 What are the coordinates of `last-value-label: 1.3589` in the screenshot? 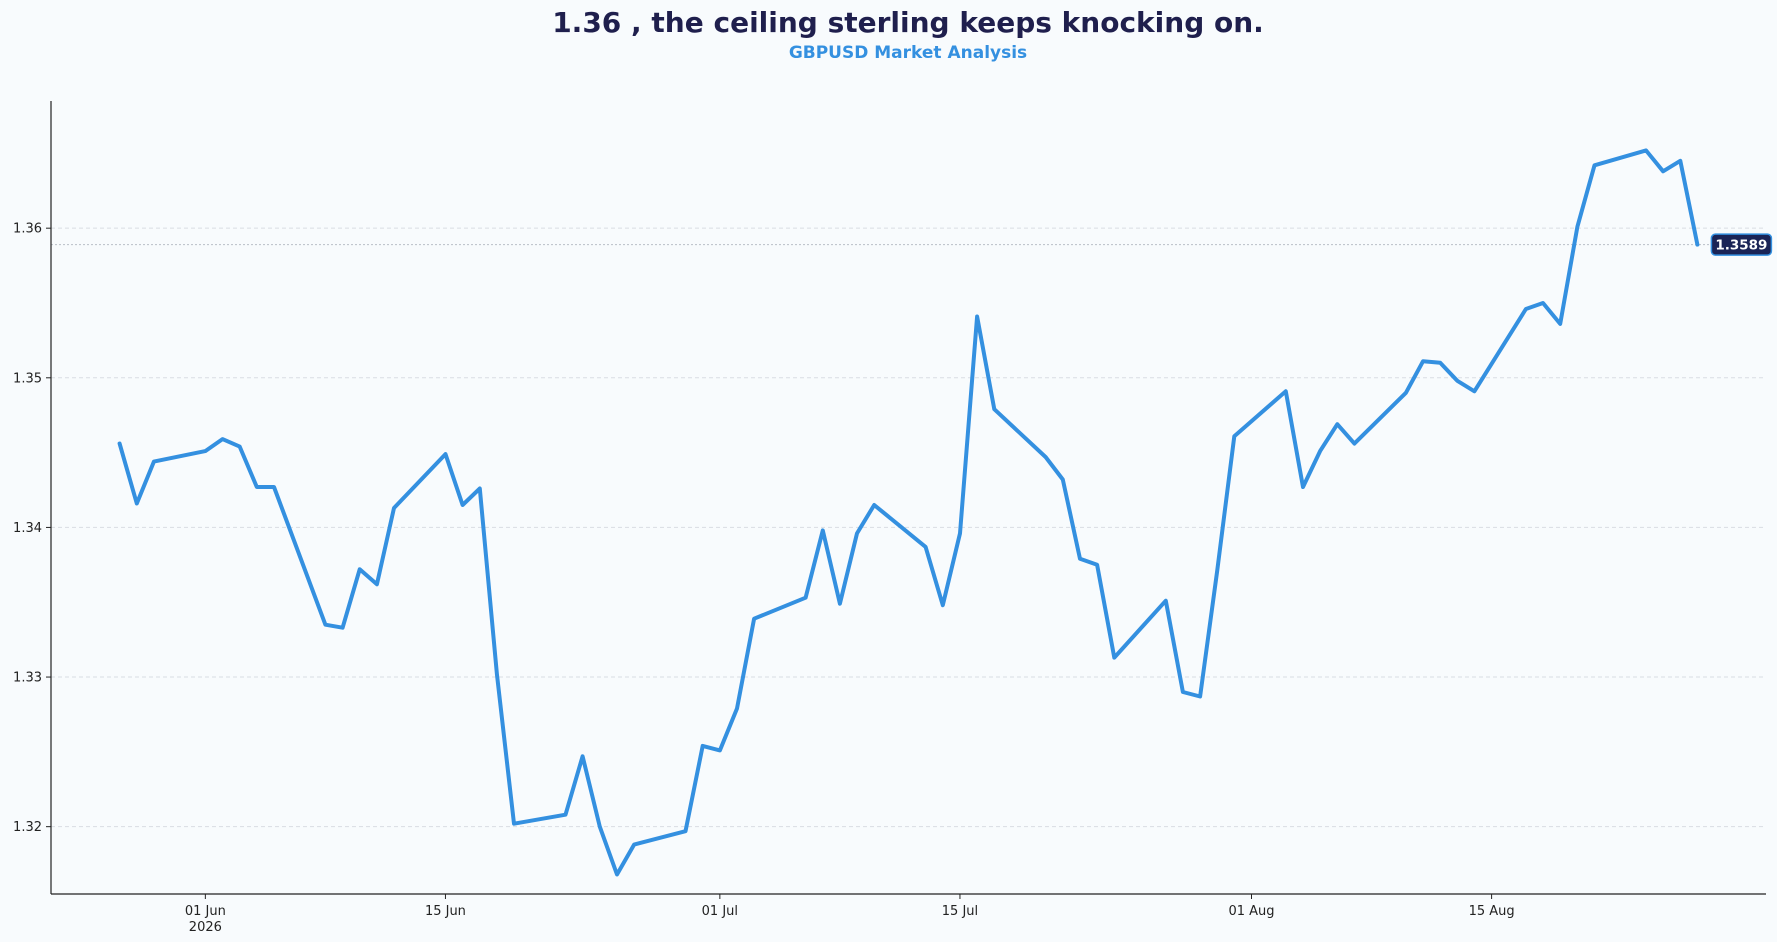 It's located at (1741, 246).